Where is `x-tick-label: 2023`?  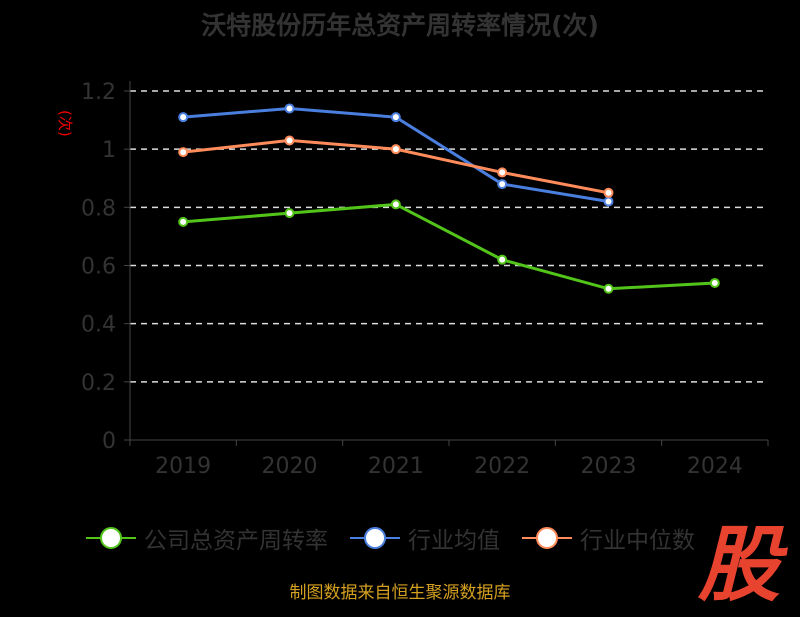 x-tick-label: 2023 is located at coordinates (609, 466).